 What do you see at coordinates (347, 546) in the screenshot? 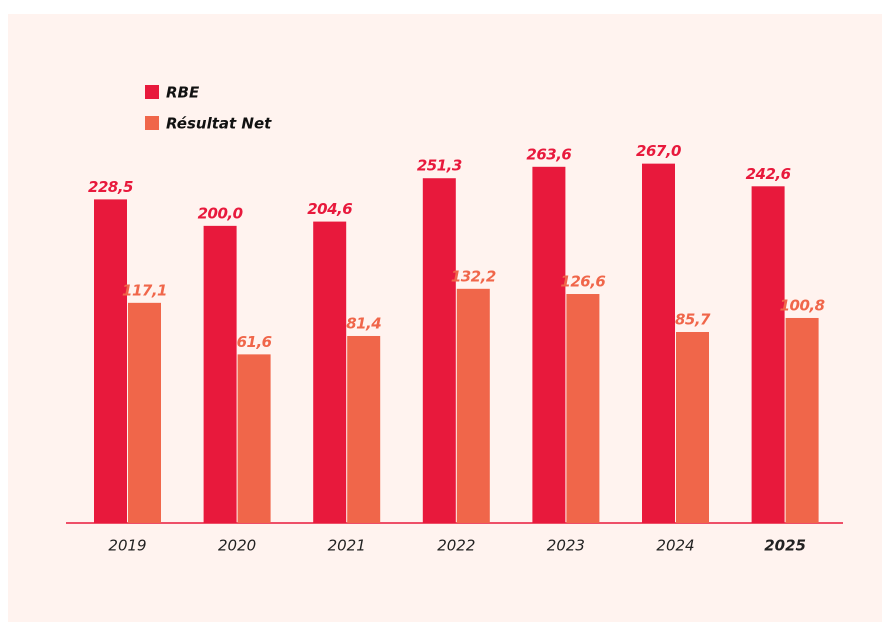
I see `x-tick-label: 2021` at bounding box center [347, 546].